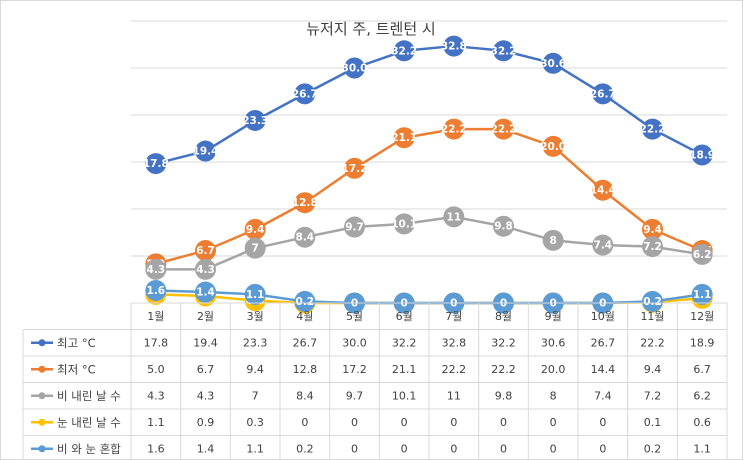  Describe the element at coordinates (305, 369) in the screenshot. I see `table-cell: 12.8` at that location.